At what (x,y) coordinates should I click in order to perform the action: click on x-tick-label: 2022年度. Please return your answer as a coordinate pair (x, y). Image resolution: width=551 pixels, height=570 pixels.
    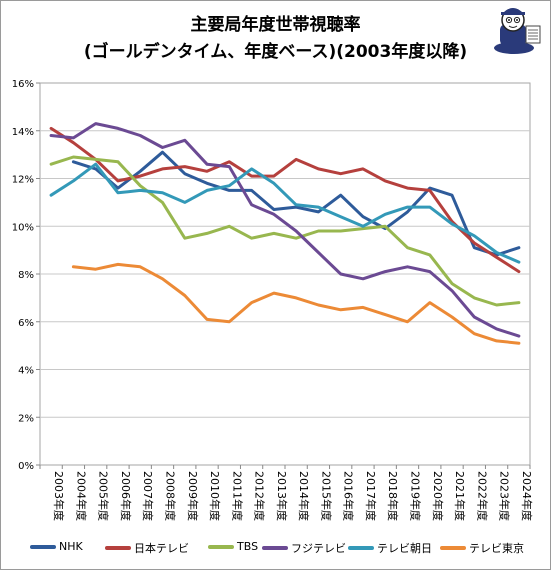
    Looking at the image, I should click on (482, 496).